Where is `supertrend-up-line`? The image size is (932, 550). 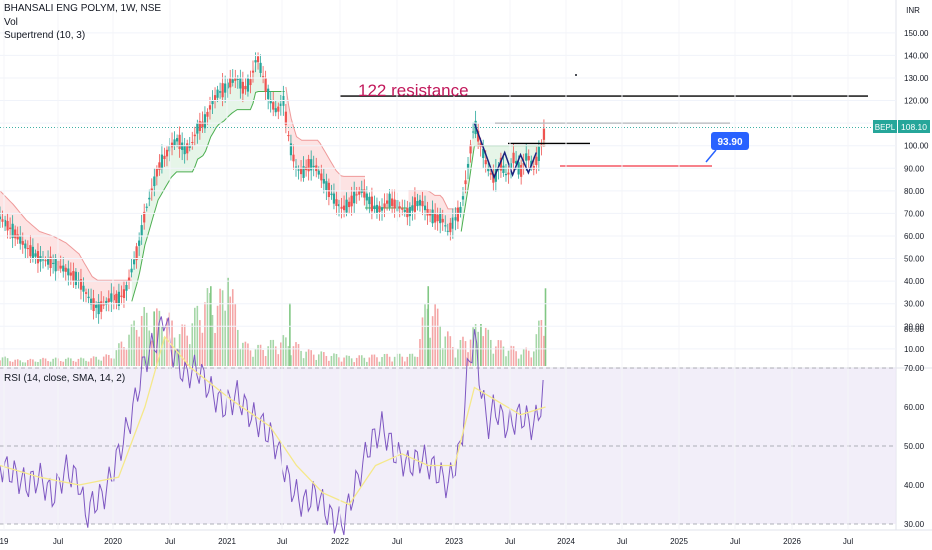
supertrend-up-line is located at coordinates (208, 196).